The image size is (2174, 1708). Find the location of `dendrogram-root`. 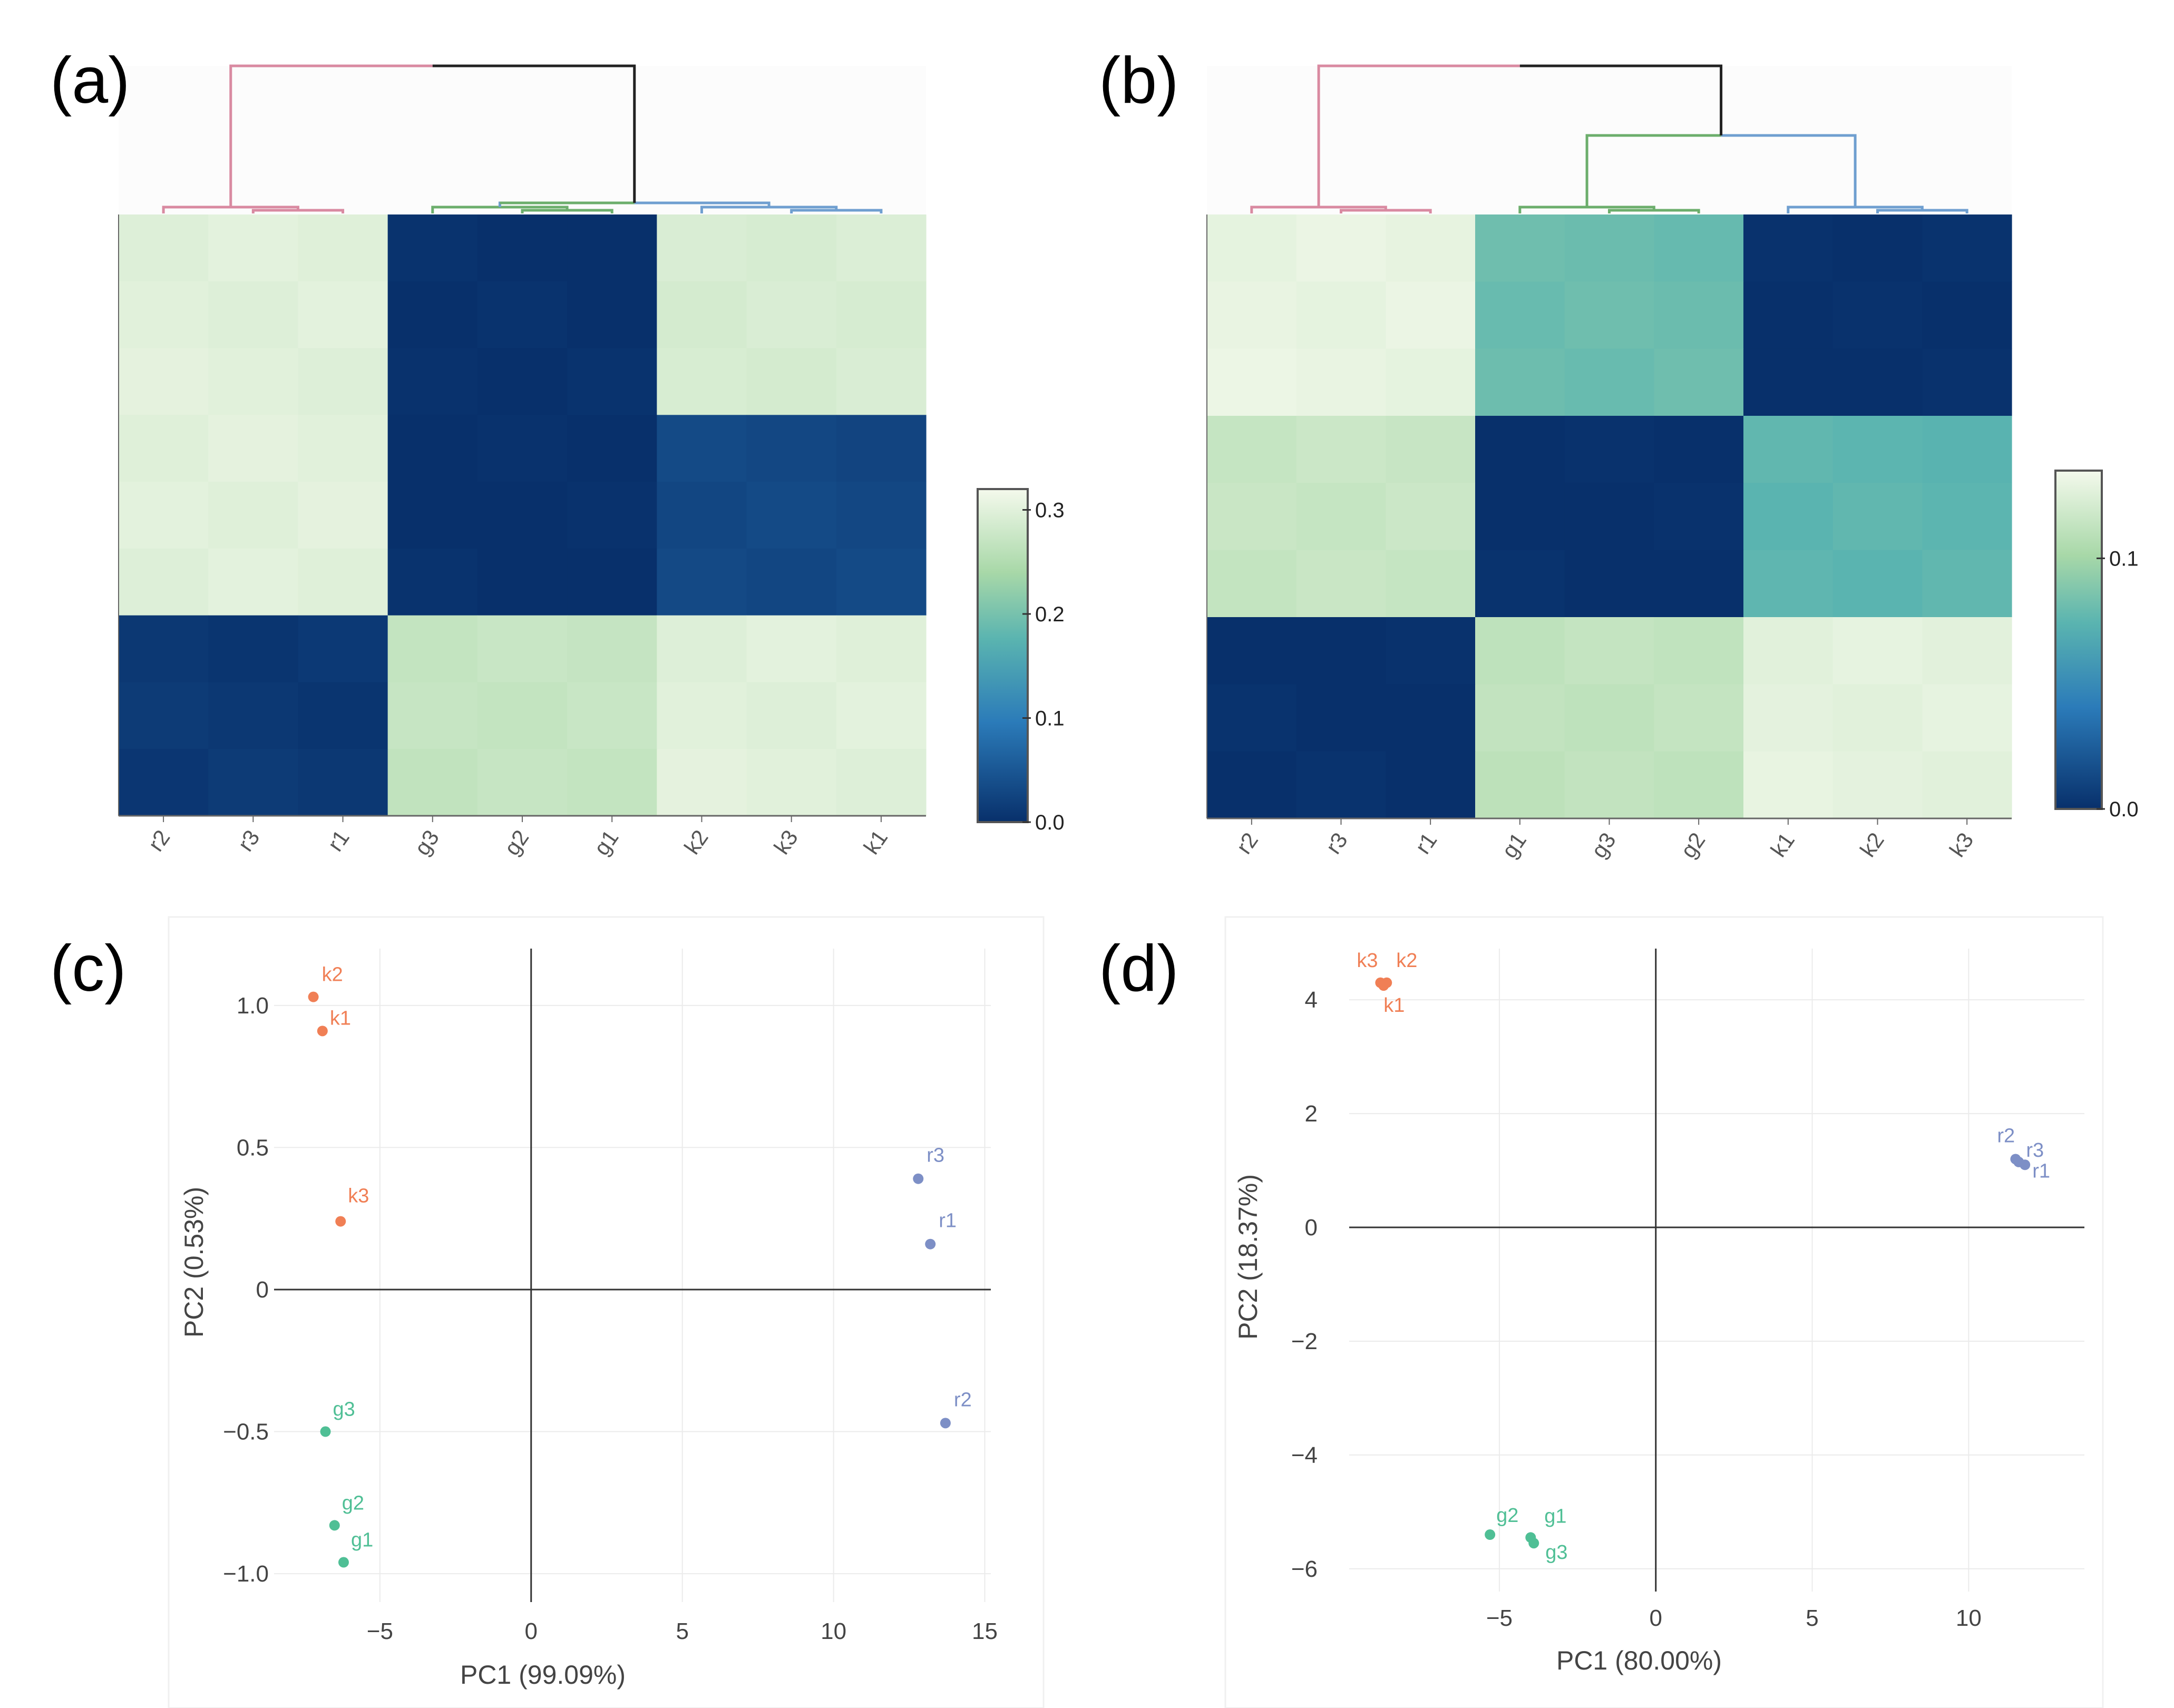

dendrogram-root is located at coordinates (1621, 99).